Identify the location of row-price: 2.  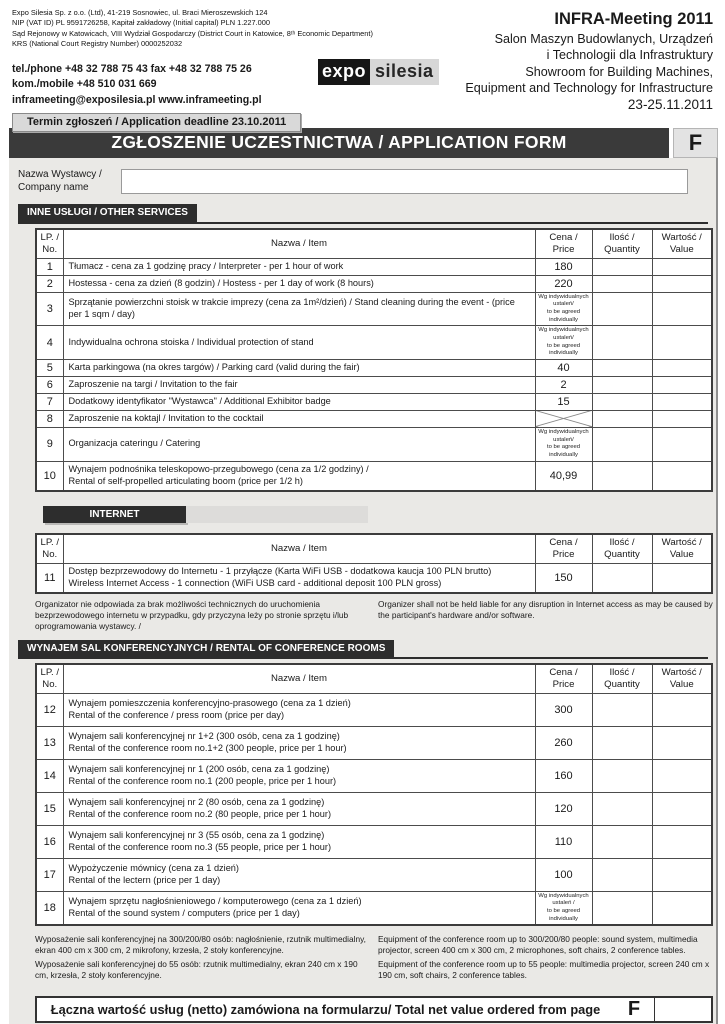
(563, 385).